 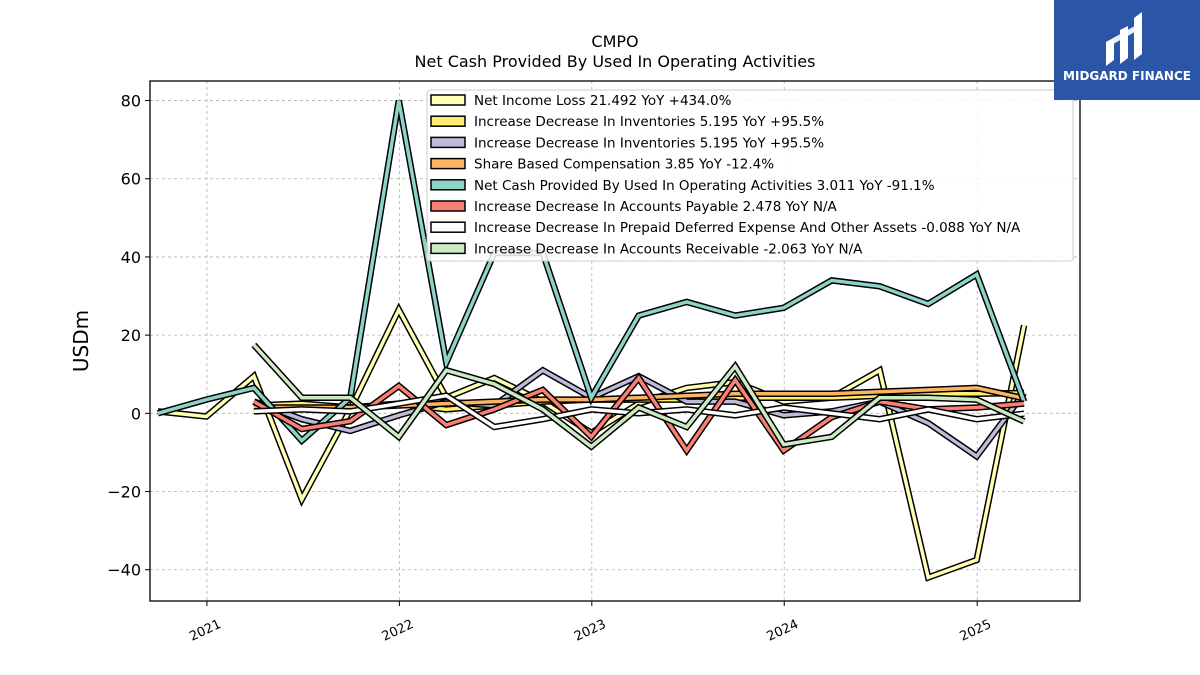 I want to click on legend-entry: Net Income Loss 21.492 YoY +434.0%, so click(x=603, y=101).